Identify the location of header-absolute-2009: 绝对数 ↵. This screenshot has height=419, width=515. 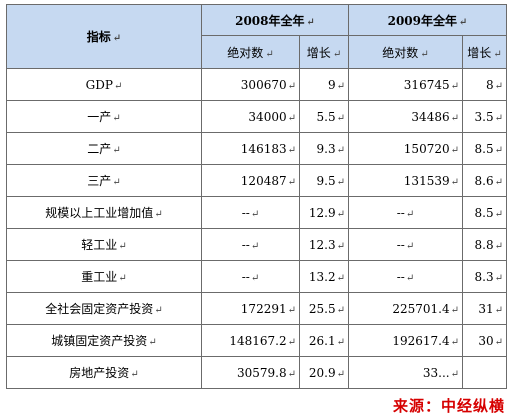
(405, 52).